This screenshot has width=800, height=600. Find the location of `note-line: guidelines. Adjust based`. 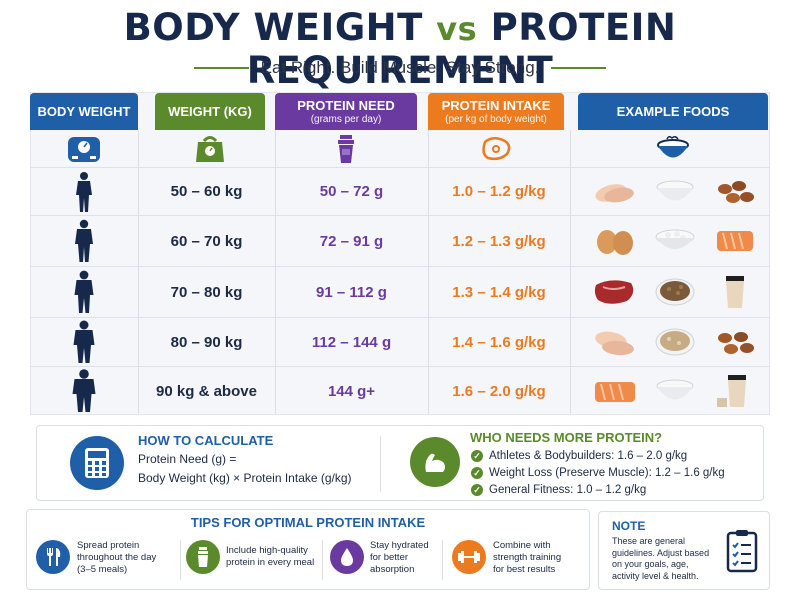

note-line: guidelines. Adjust based is located at coordinates (661, 552).